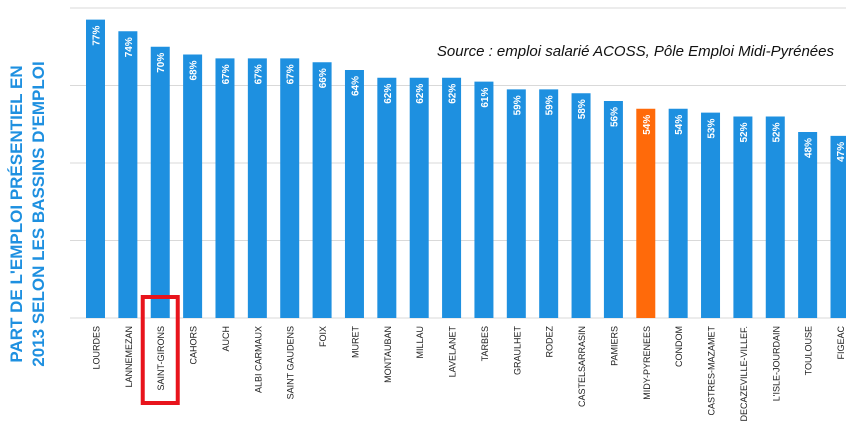 This screenshot has width=846, height=426. Describe the element at coordinates (323, 78) in the screenshot. I see `value-label: 66%` at that location.